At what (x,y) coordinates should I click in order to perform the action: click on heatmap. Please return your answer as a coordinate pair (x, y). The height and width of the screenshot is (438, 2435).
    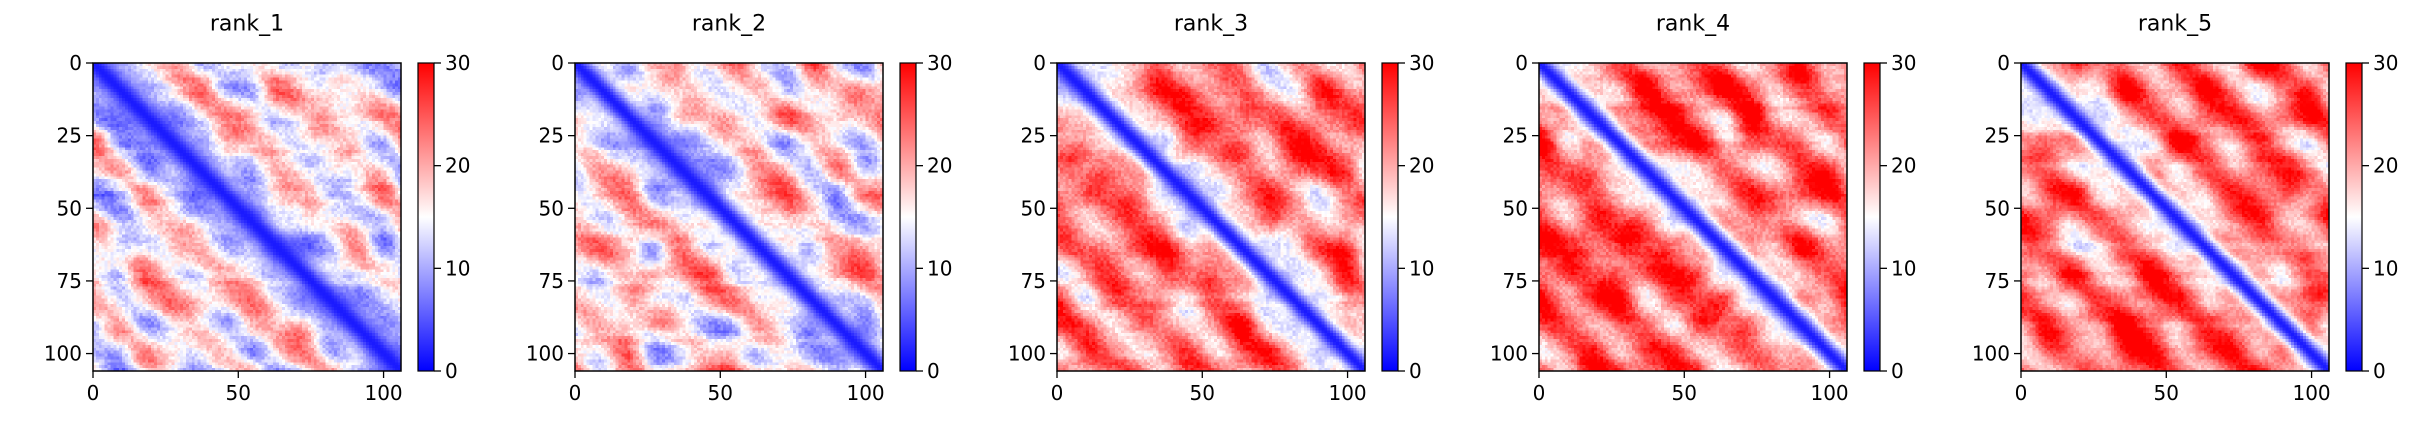
    Looking at the image, I should click on (247, 217).